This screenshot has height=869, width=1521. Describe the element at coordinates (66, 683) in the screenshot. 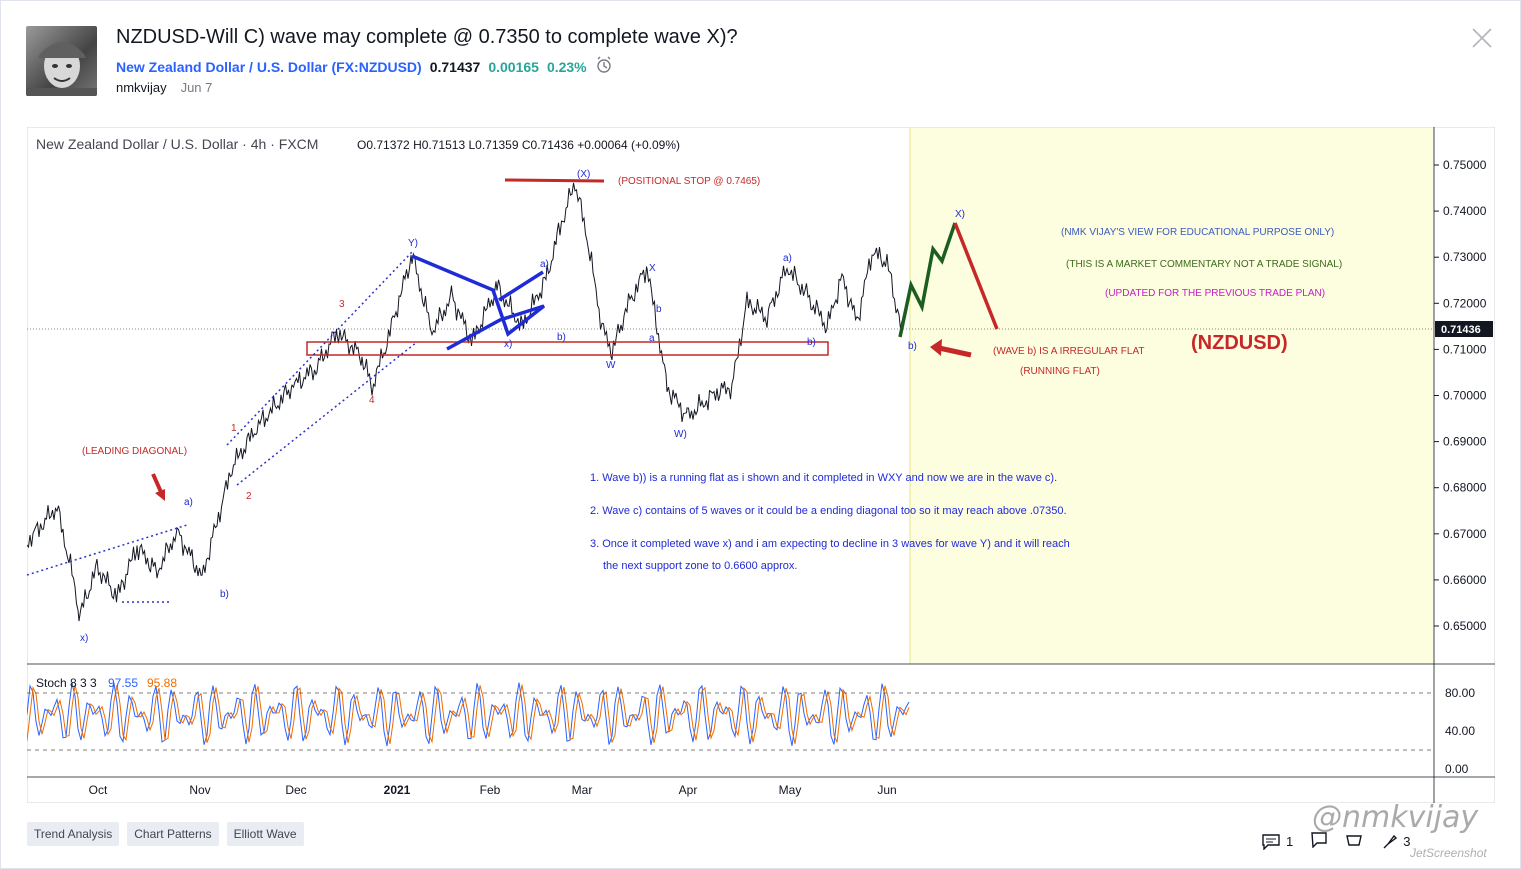

I see `stoch-label: Stoch 8 3 3` at that location.